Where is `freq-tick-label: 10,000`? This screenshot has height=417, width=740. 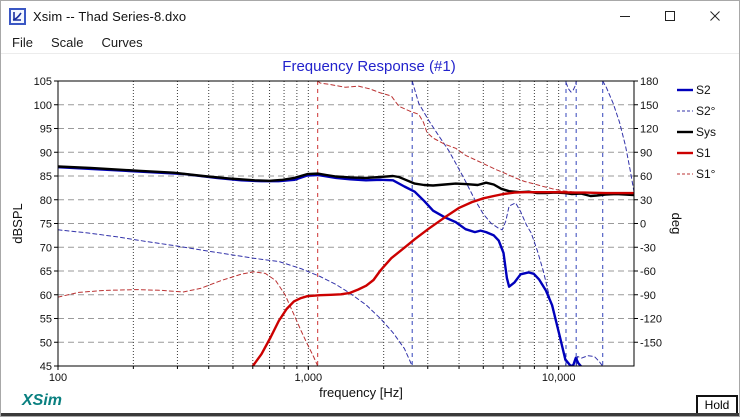 freq-tick-label: 10,000 is located at coordinates (559, 378).